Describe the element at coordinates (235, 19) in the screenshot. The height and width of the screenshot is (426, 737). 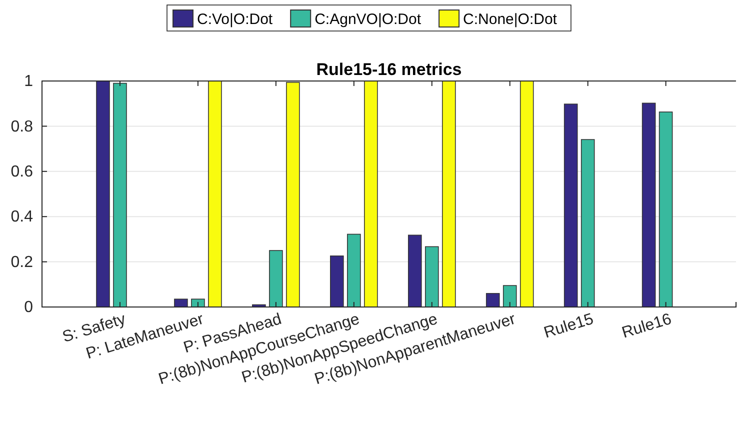
I see `legend-label: C:Vo|O:Dot` at that location.